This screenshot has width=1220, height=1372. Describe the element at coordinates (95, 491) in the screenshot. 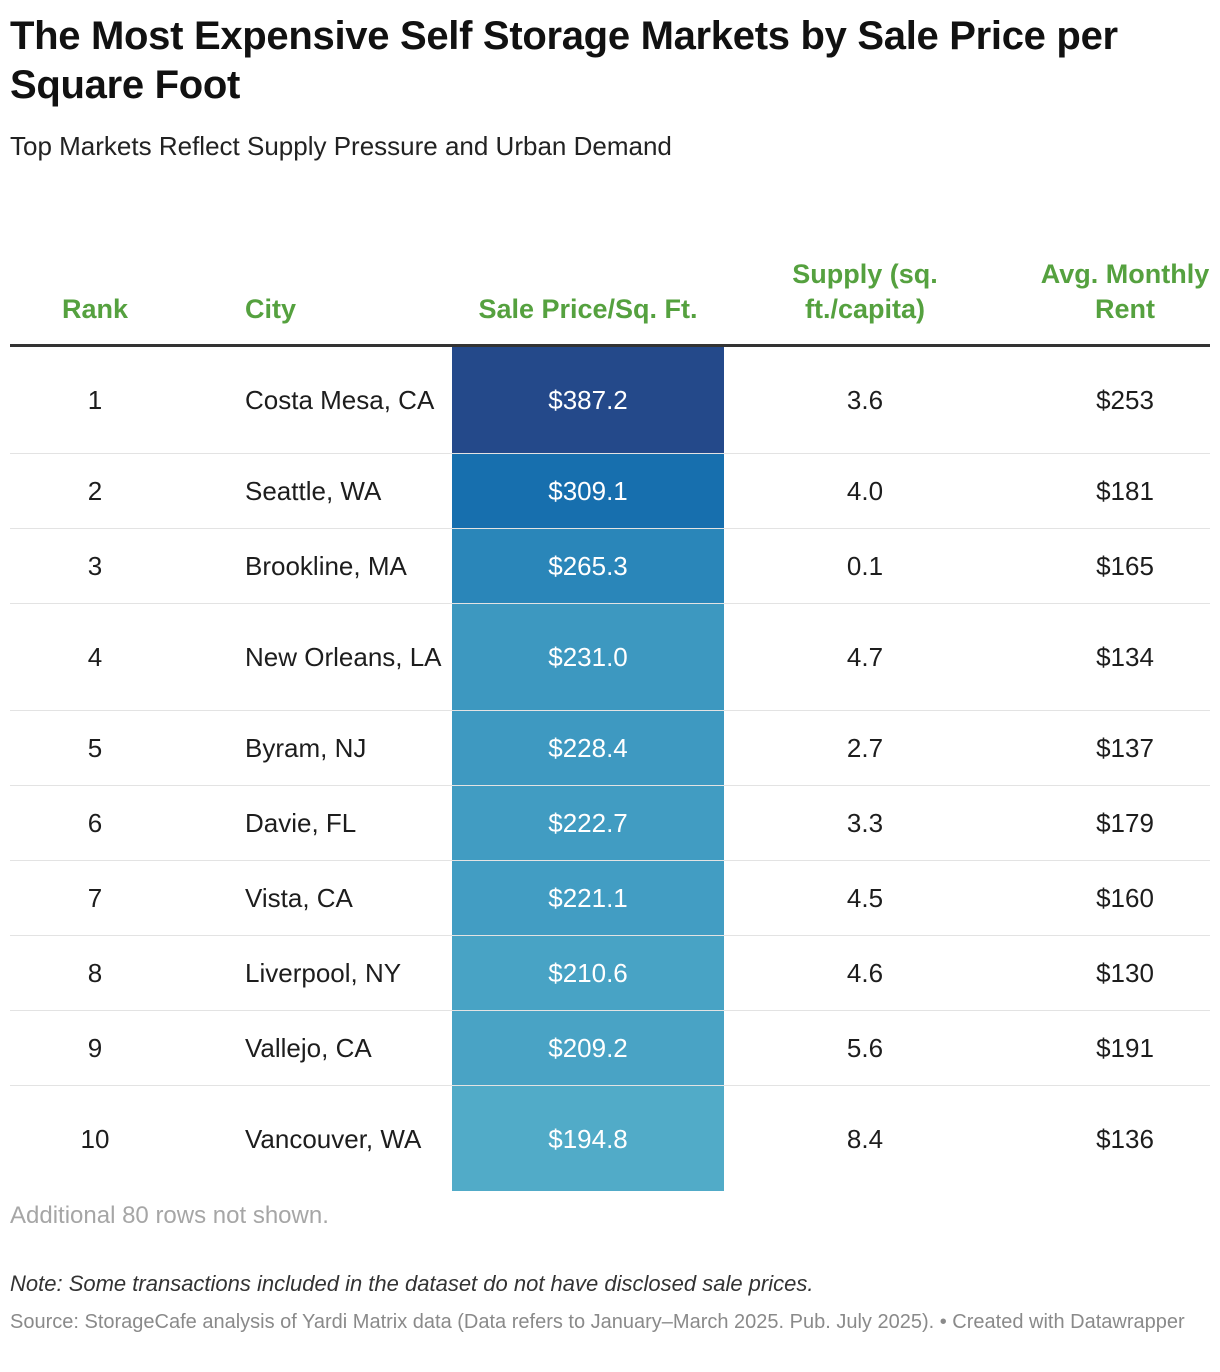

I see `cell-rank: 2` at that location.